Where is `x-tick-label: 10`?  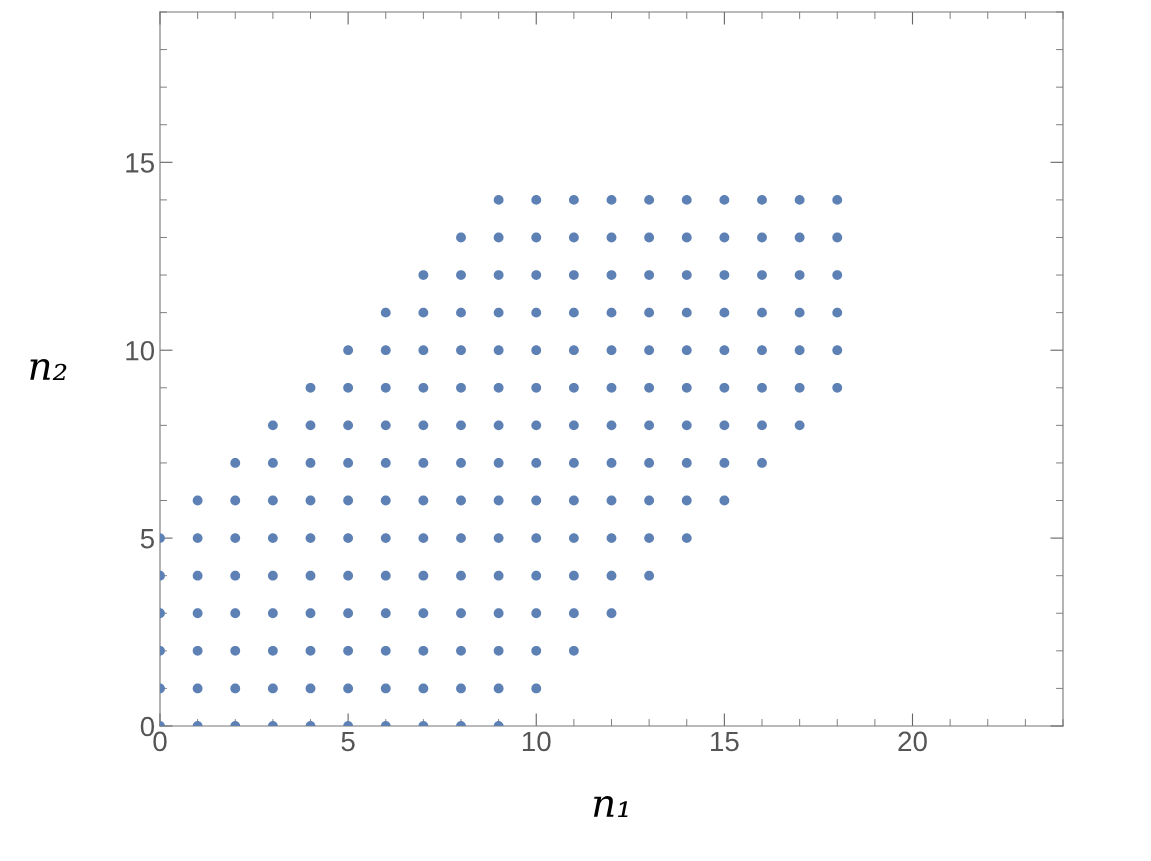 x-tick-label: 10 is located at coordinates (536, 741).